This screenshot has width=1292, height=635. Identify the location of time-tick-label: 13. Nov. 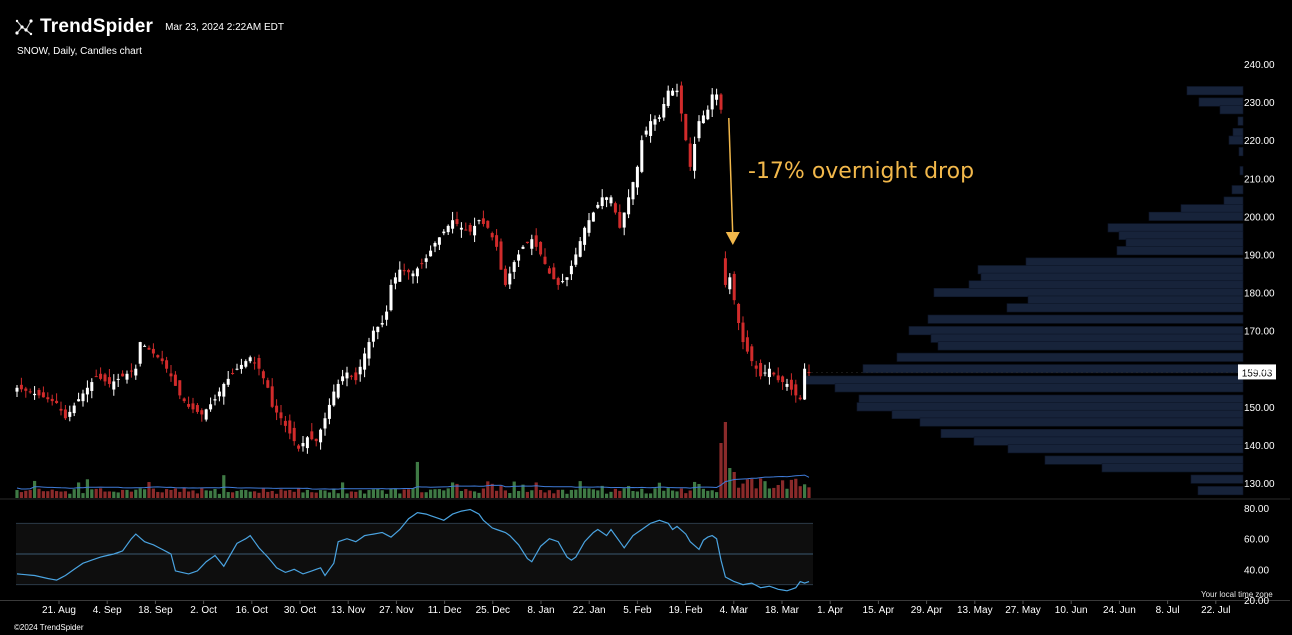
(348, 610).